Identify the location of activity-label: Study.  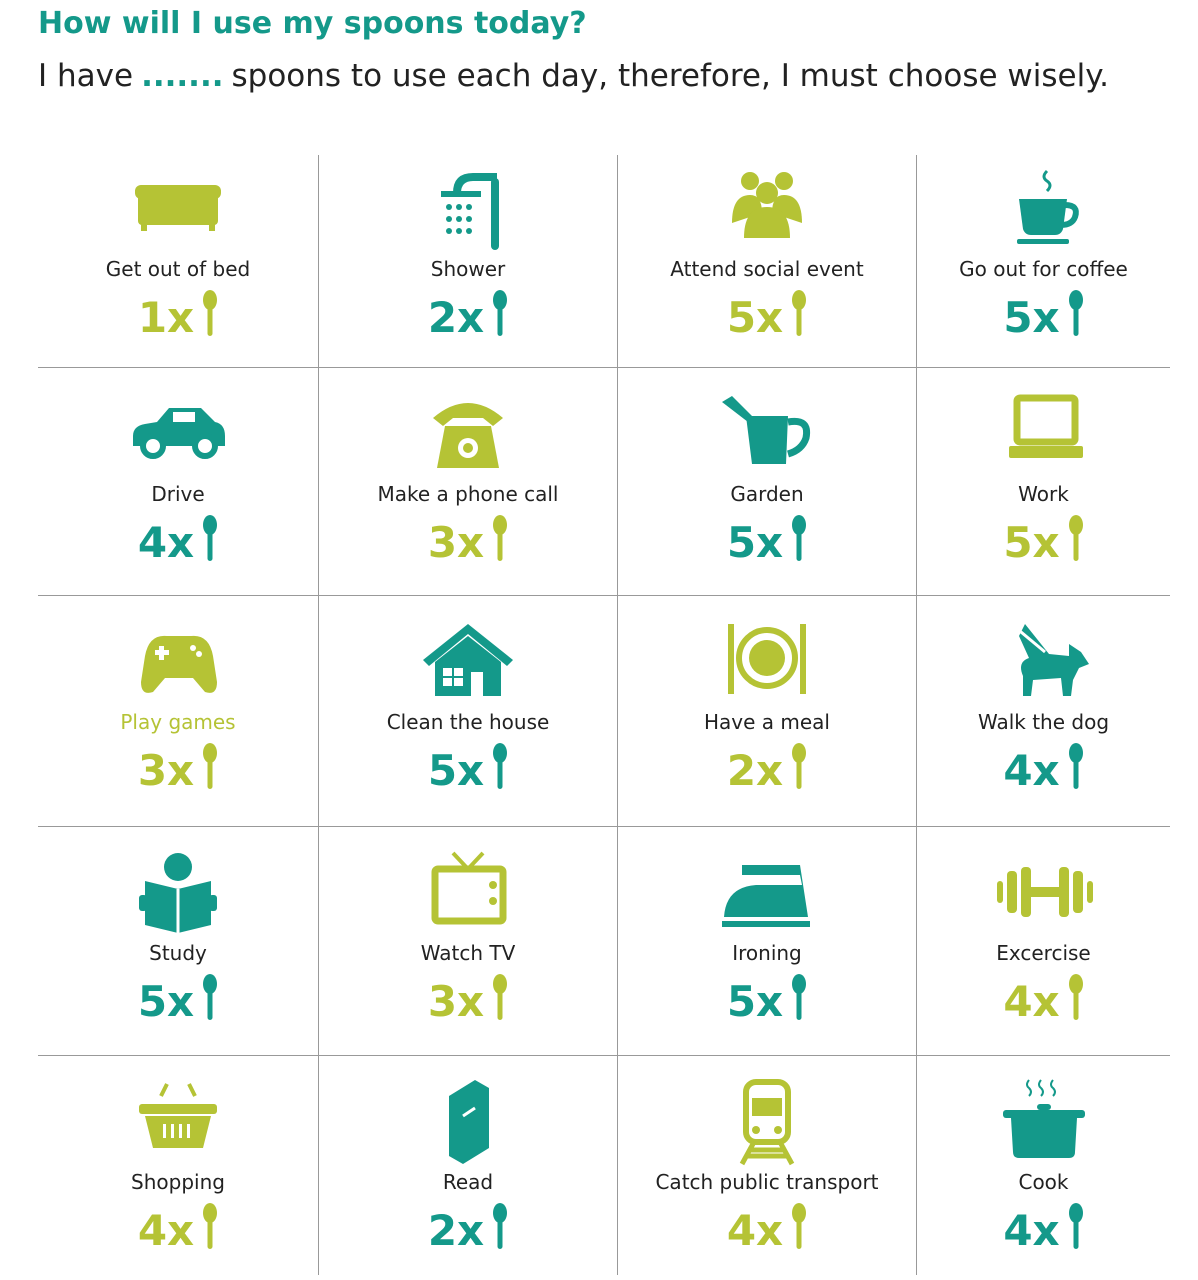
(178, 953).